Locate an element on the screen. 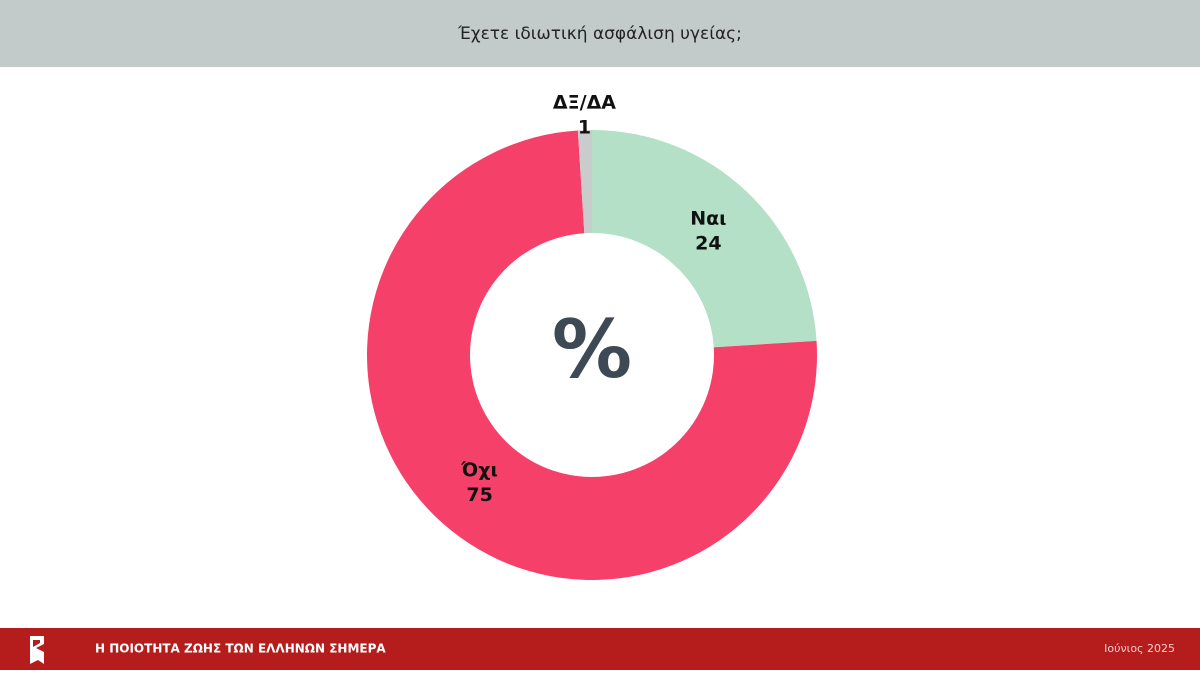  chart-title: Έχετε ιδιωτική ασφάλιση υγείας; is located at coordinates (599, 34).